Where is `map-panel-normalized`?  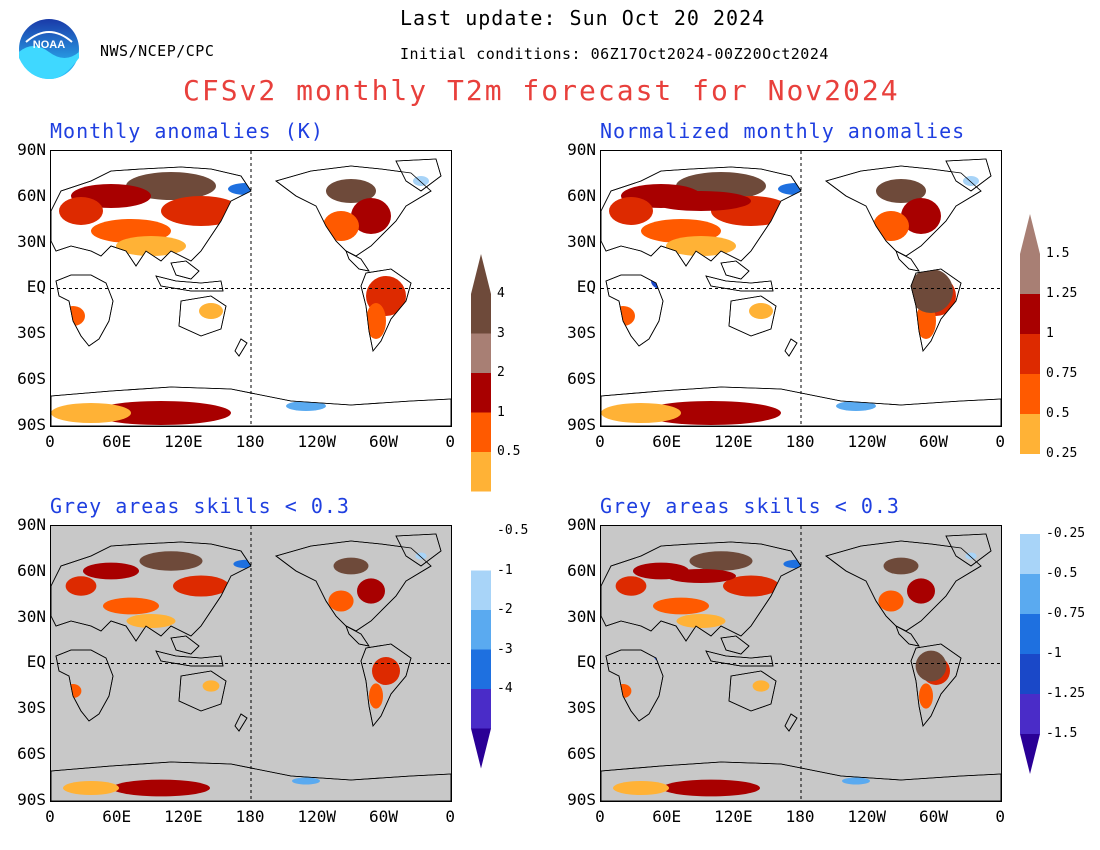 map-panel-normalized is located at coordinates (801, 288).